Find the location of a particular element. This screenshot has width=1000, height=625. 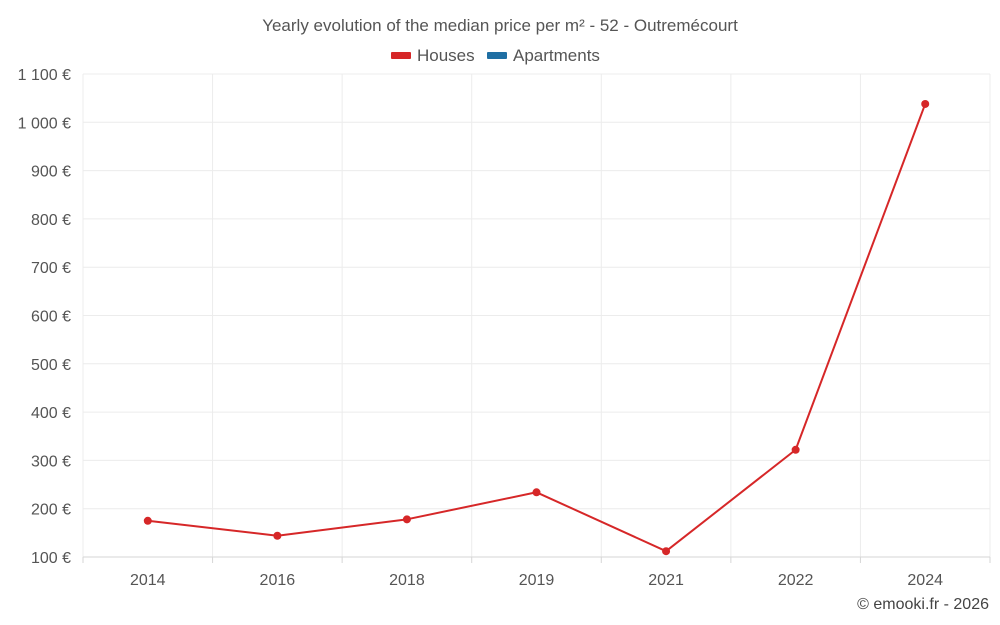

x-tick-label: 2022 is located at coordinates (796, 580).